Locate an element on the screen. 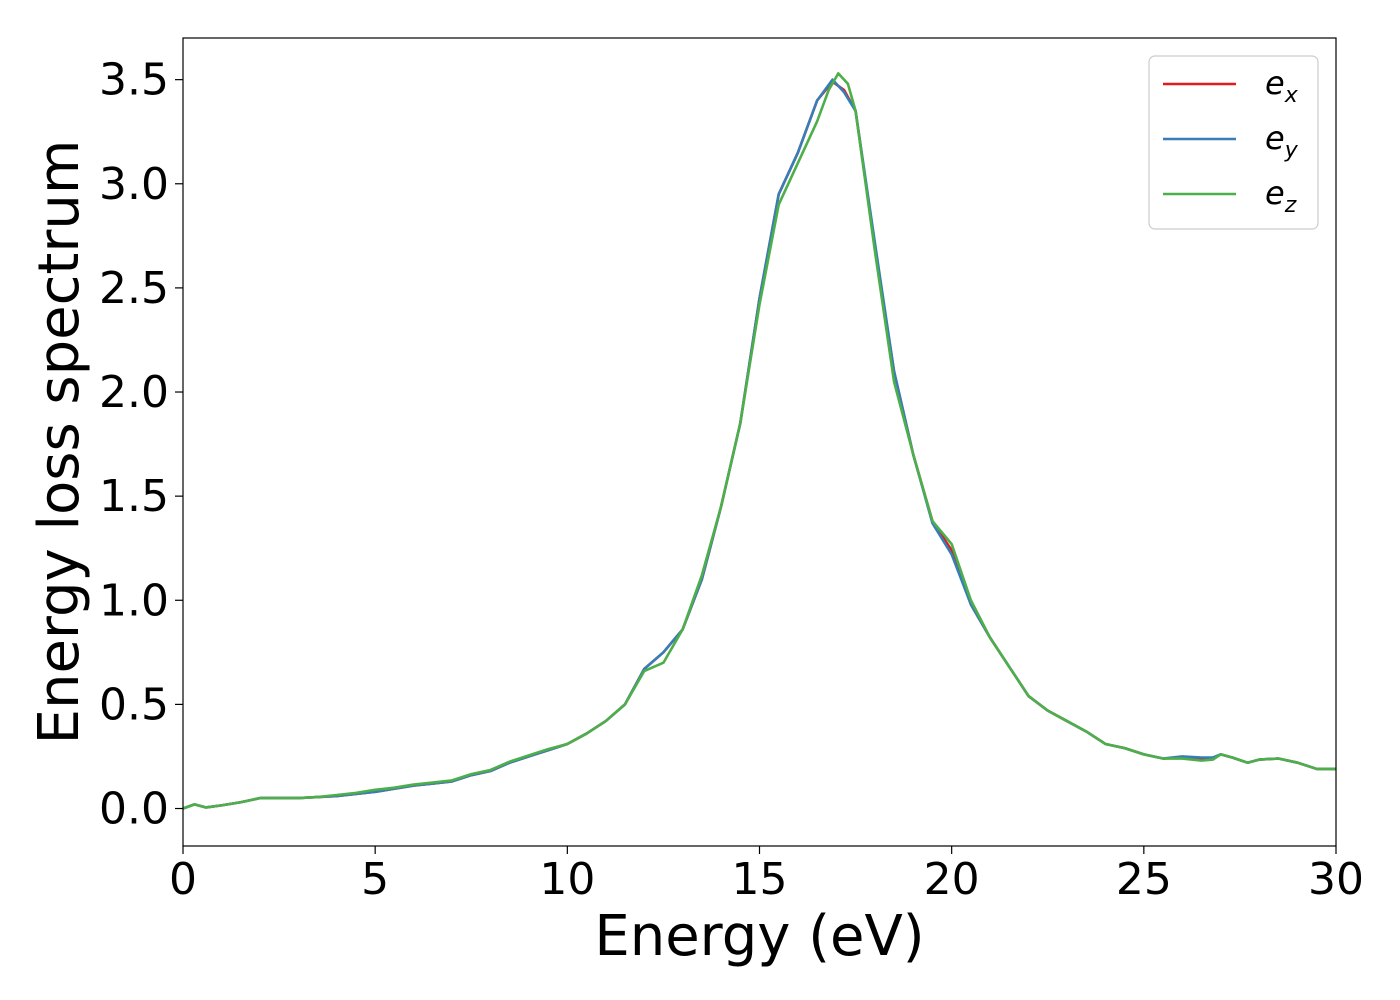  x-tick-label: 20 is located at coordinates (952, 879).